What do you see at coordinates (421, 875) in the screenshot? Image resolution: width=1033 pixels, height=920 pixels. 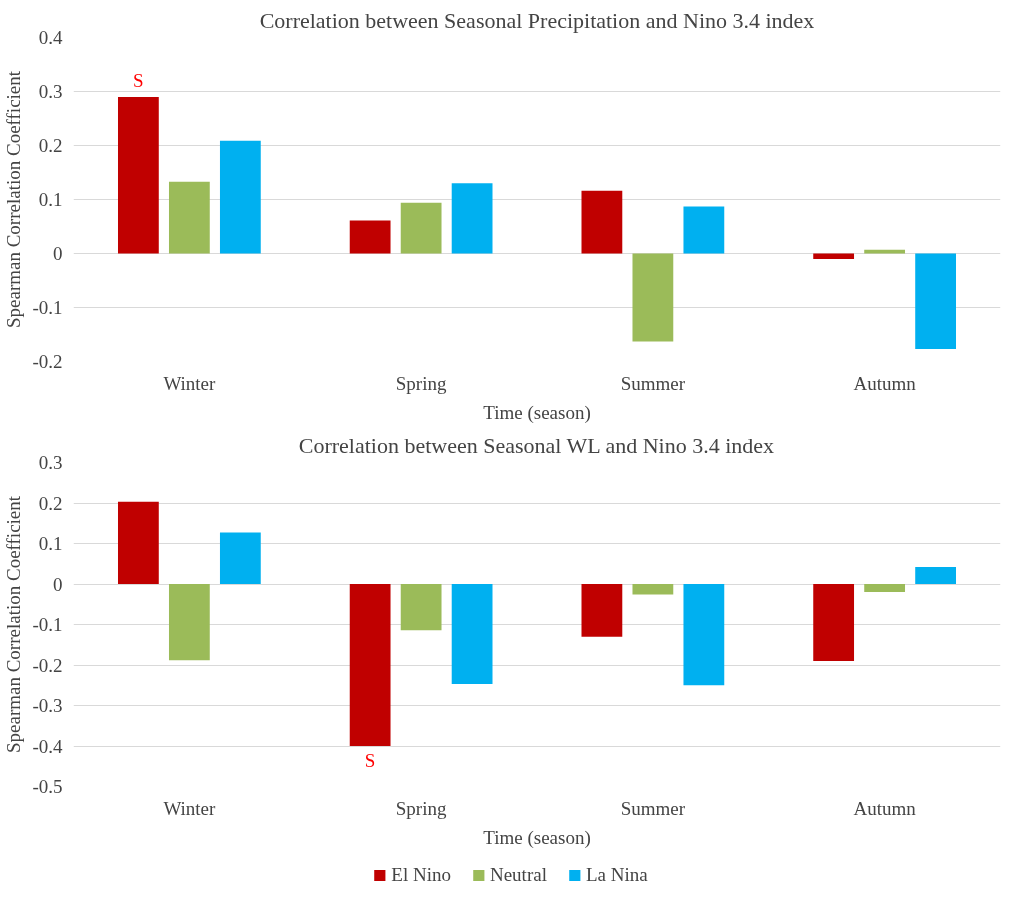 I see `legend-label: El Nino` at bounding box center [421, 875].